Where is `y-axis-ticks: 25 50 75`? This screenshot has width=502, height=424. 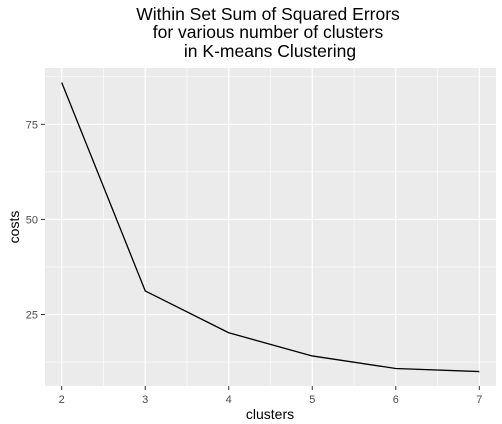
y-axis-ticks: 25 50 75 is located at coordinates (35, 220).